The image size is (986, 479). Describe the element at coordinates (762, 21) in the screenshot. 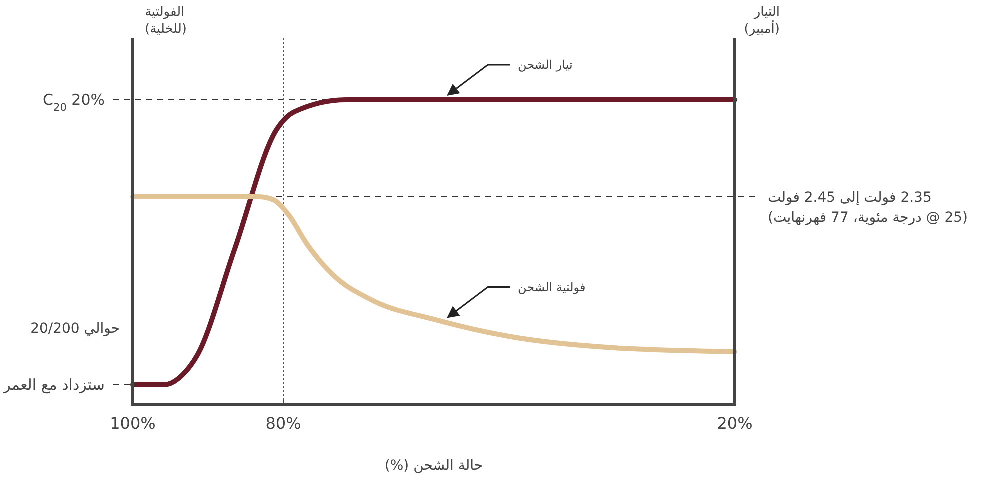

I see `y2-axis-title: التيار (أمبير)` at that location.